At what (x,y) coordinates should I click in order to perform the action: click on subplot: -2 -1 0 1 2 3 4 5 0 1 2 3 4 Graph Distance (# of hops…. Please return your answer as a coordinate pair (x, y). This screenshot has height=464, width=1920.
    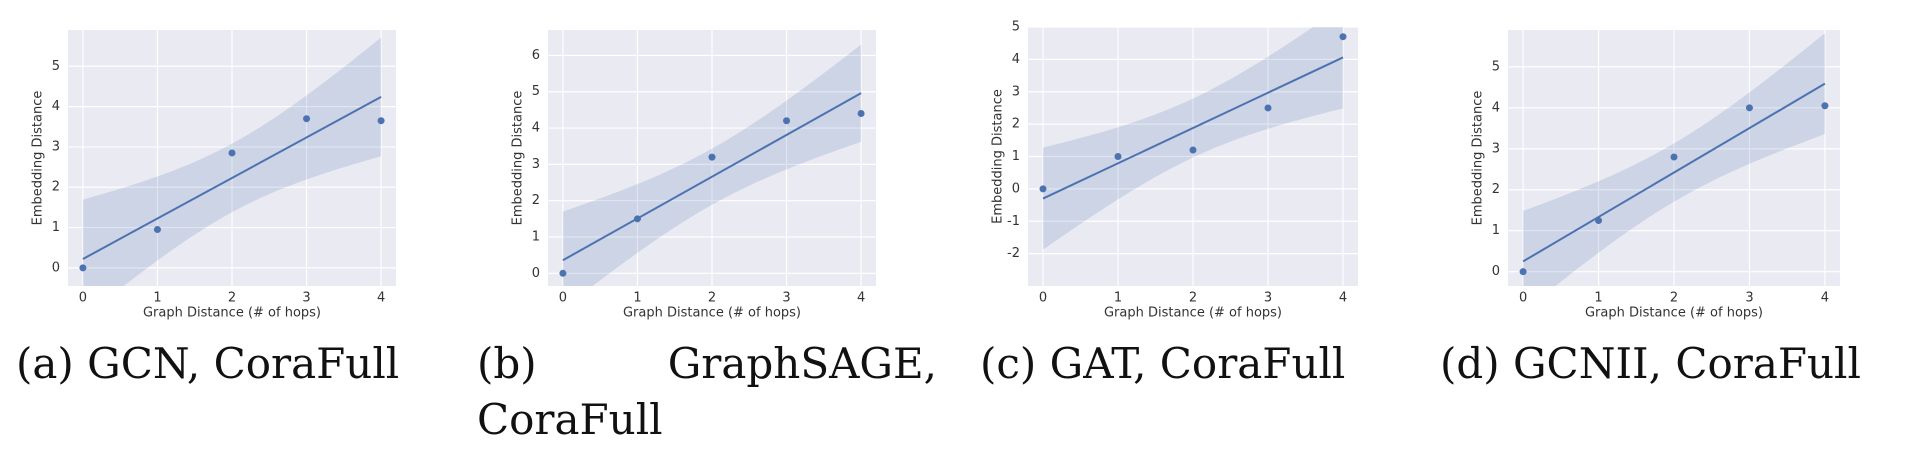
    Looking at the image, I should click on (1174, 170).